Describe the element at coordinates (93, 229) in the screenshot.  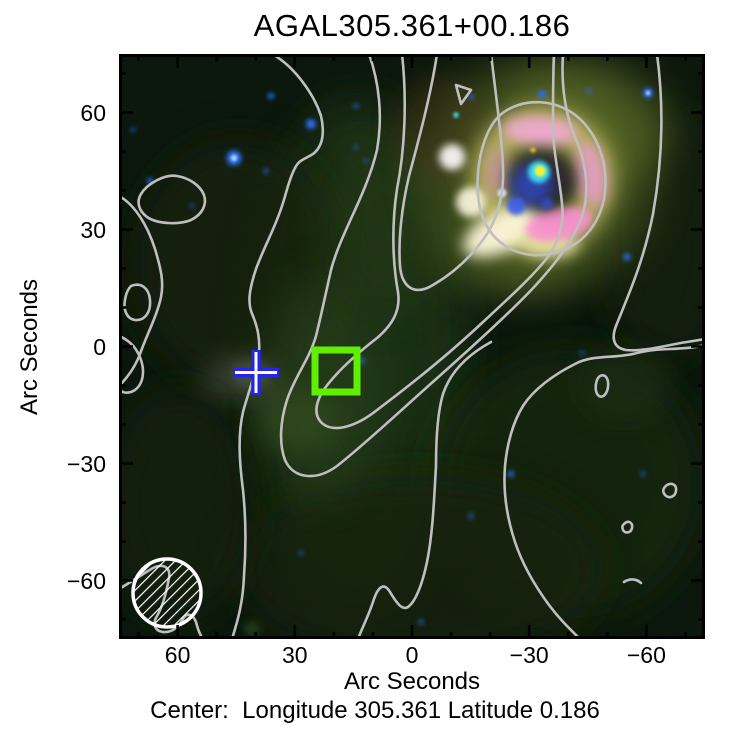
I see `y-tick-label: 30` at that location.